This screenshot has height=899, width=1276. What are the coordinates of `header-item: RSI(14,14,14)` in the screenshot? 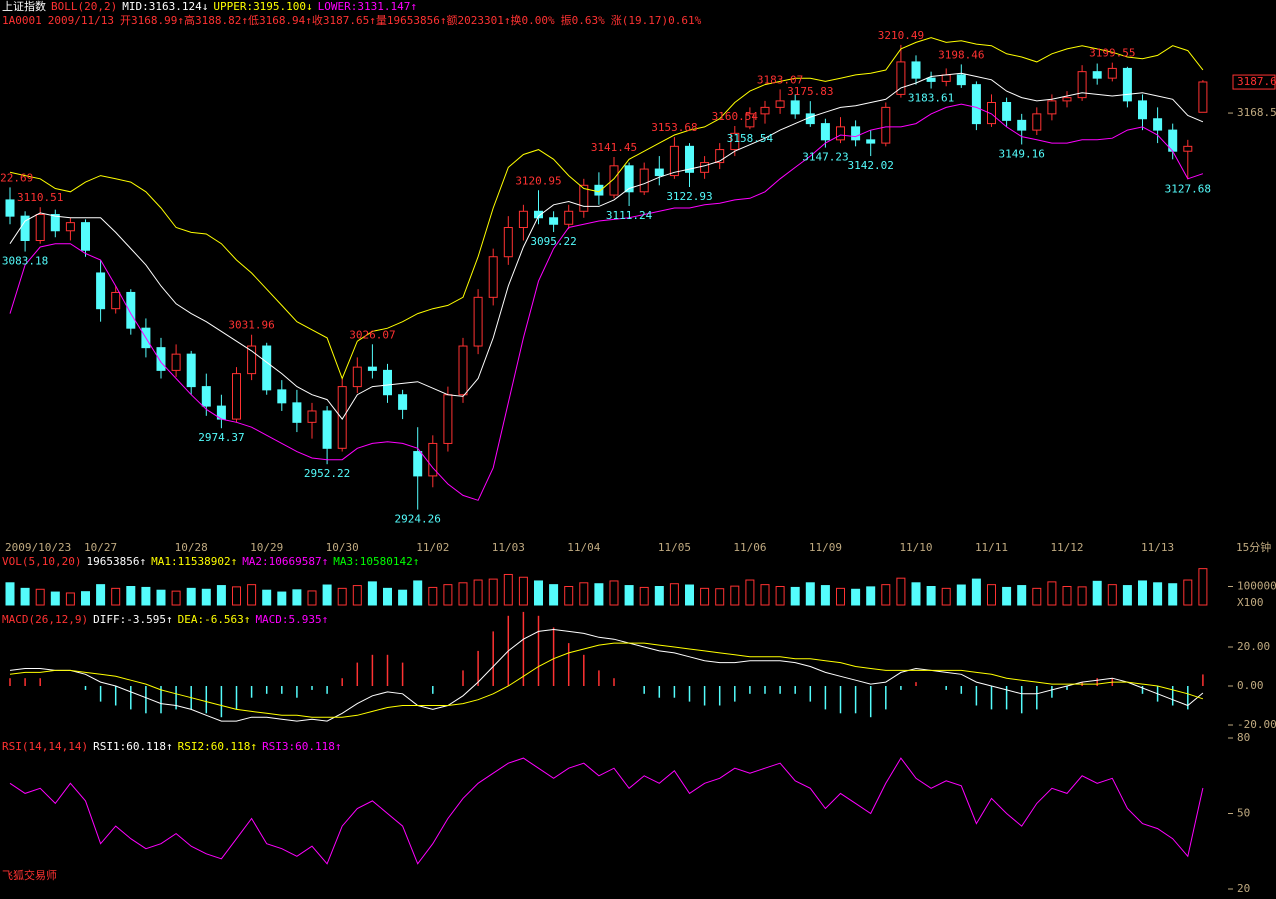 It's located at (45, 746).